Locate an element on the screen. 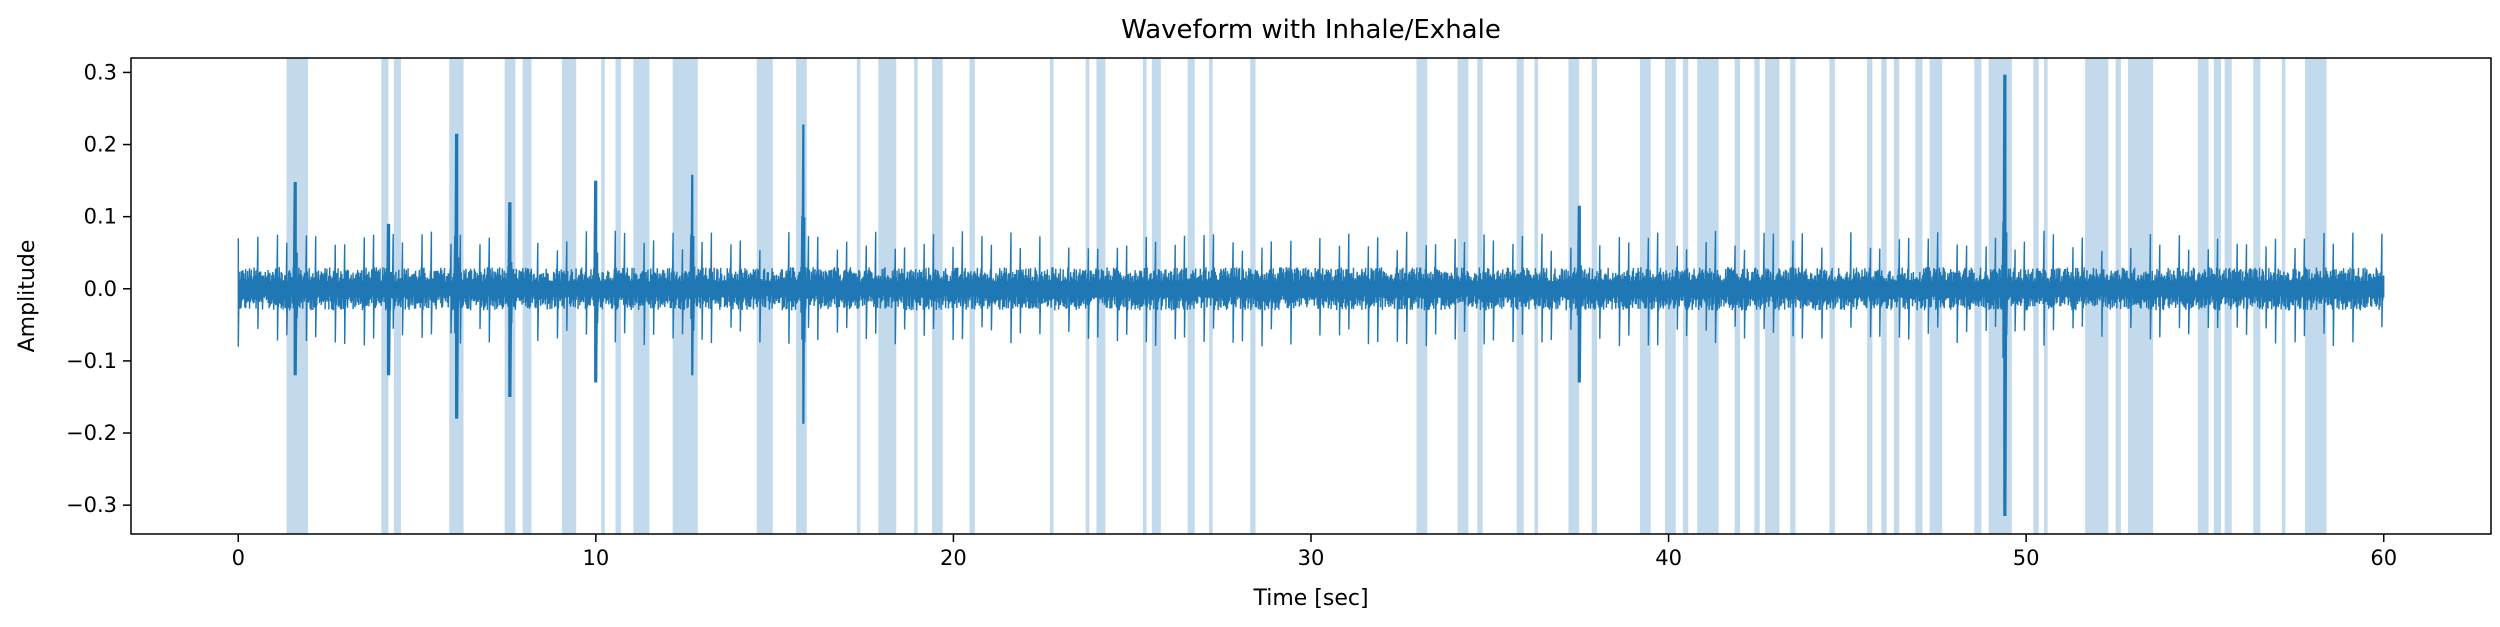  y-tick-label: 0.0 is located at coordinates (100, 289).